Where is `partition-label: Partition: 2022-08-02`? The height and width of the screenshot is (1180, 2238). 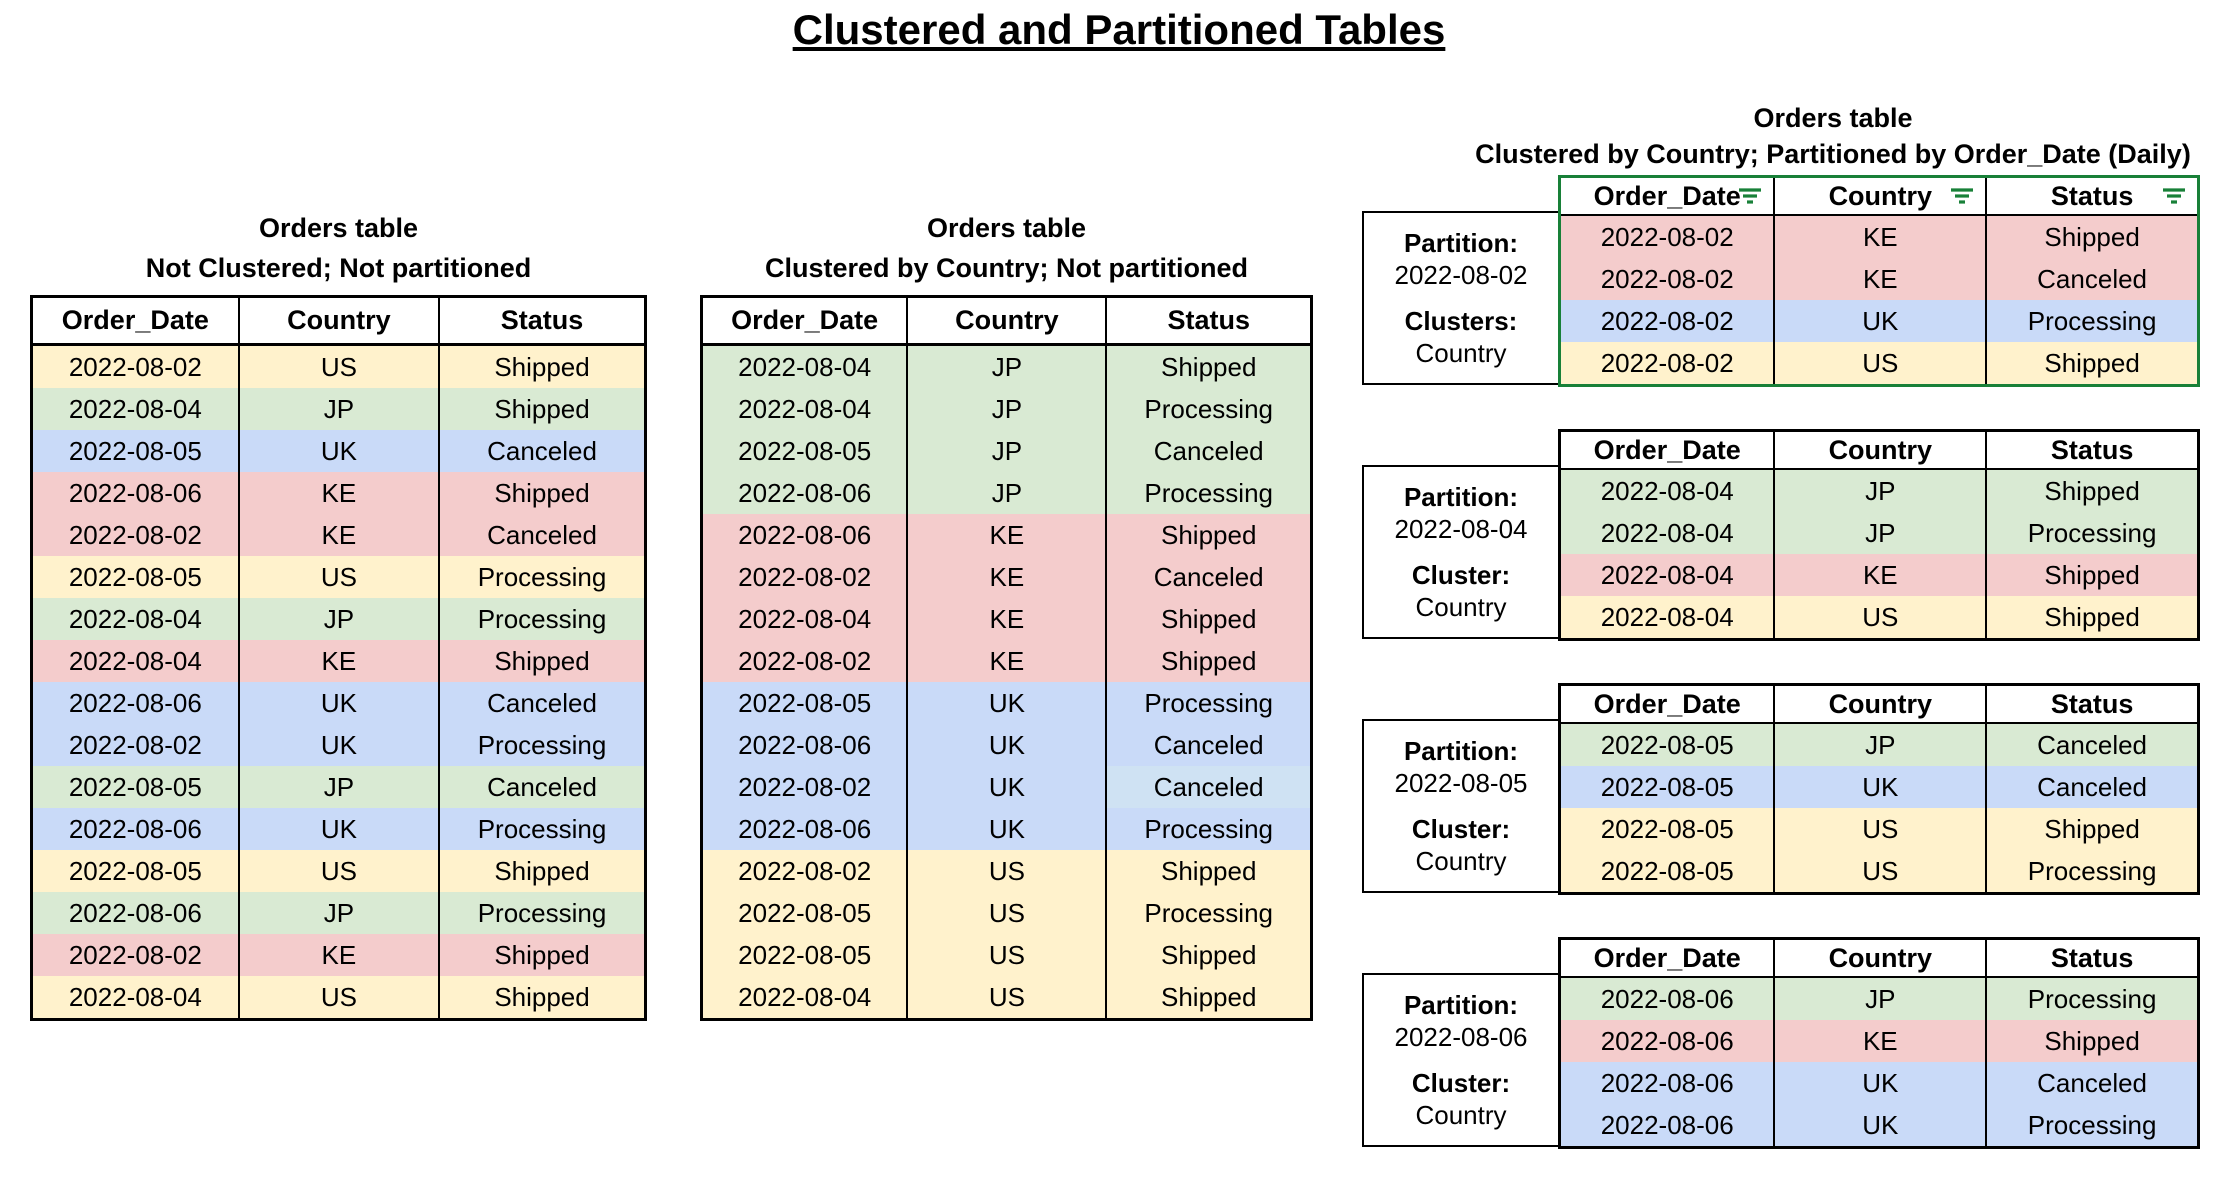 partition-label: Partition: 2022-08-02 is located at coordinates (1461, 259).